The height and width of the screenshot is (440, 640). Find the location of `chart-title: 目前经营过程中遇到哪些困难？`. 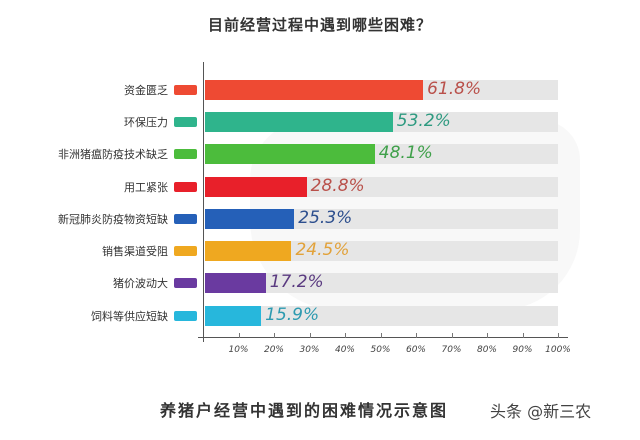

chart-title: 目前经营过程中遇到哪些困难？ is located at coordinates (319, 25).